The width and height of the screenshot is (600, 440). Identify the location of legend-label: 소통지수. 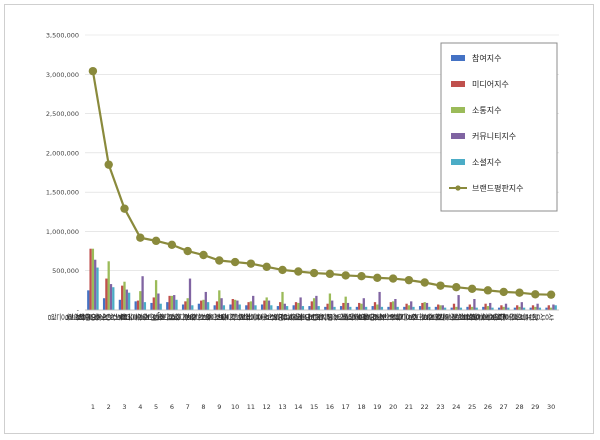
(486, 110).